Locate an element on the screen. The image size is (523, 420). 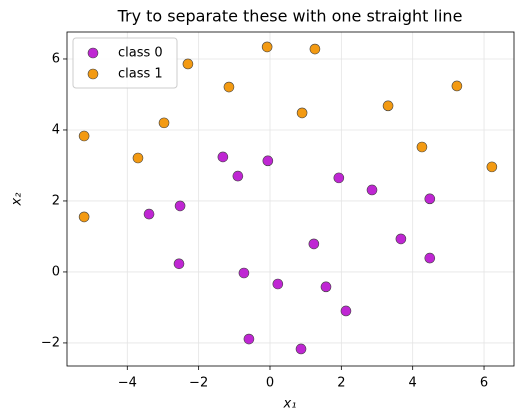
x-axis-label: x₁ is located at coordinates (290, 404).